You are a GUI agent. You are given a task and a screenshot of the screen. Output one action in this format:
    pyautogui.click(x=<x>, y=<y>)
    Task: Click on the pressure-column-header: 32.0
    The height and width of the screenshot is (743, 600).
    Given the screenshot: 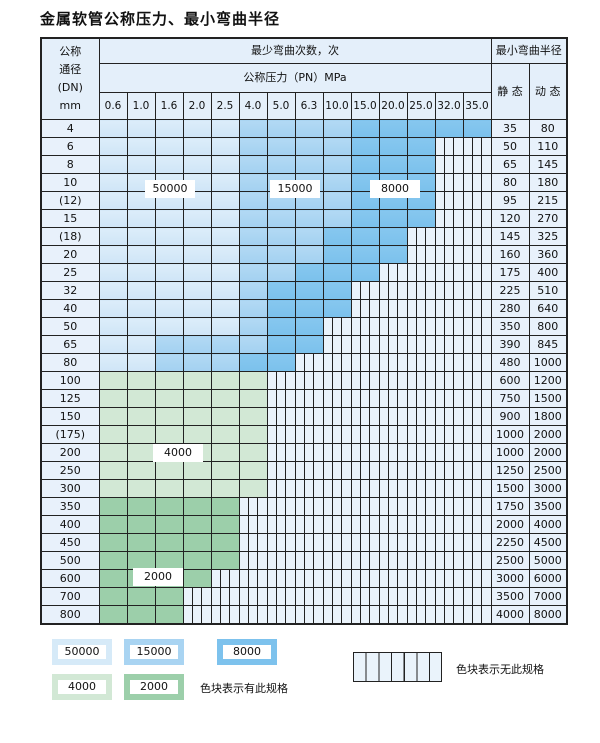 What is the action you would take?
    pyautogui.click(x=449, y=106)
    